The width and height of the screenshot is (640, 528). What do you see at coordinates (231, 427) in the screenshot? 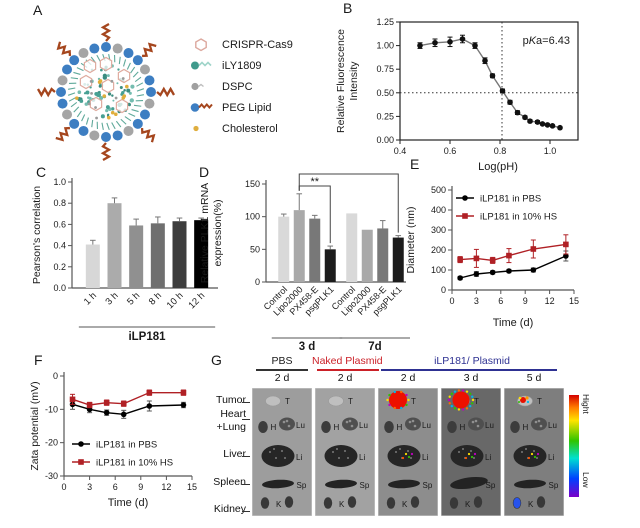
I see `row-label-lung: +Lung` at bounding box center [231, 427].